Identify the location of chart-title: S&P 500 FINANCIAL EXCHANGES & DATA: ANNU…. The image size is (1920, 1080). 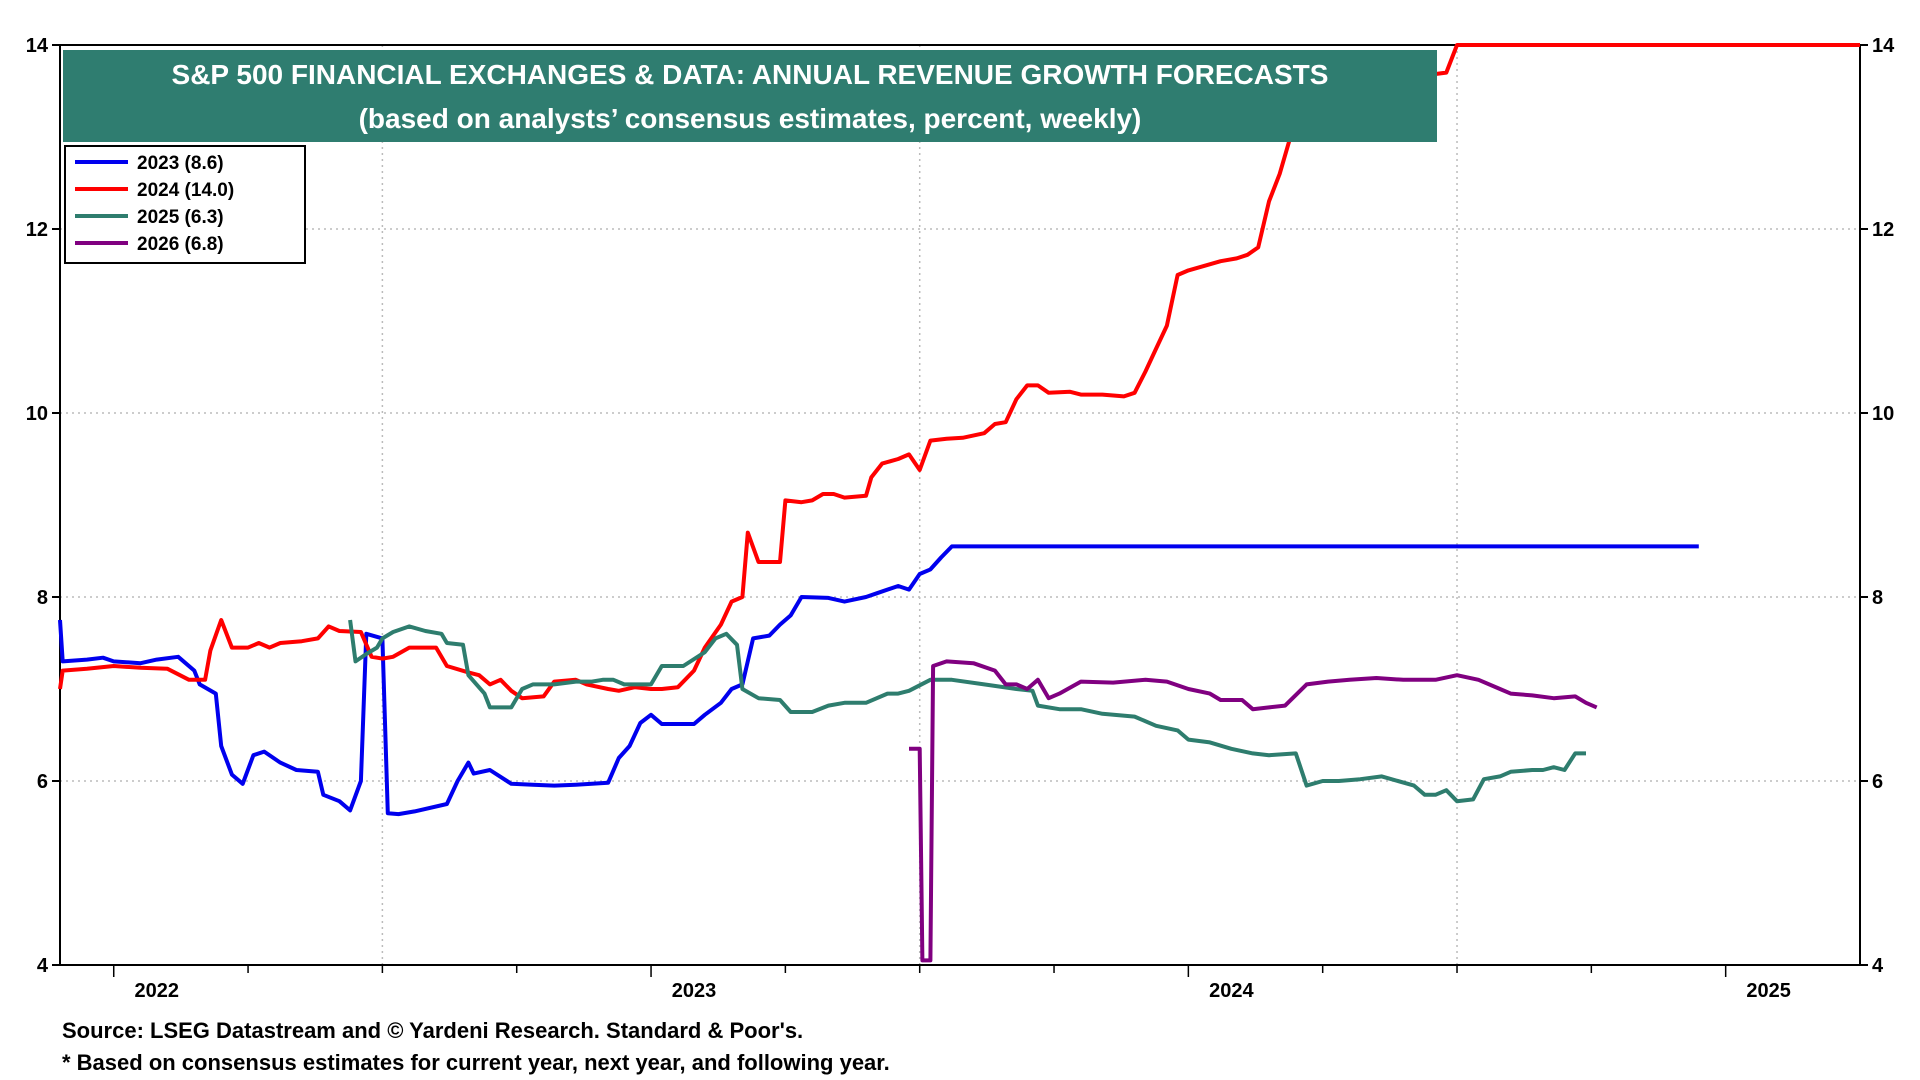
(750, 74).